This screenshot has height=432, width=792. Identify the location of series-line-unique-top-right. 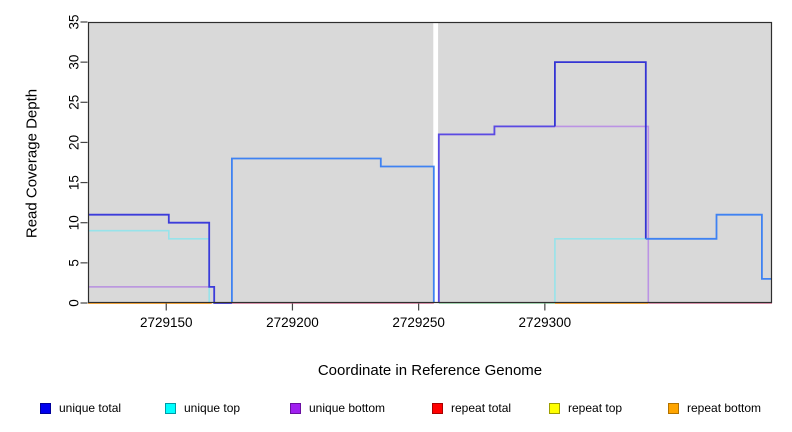
(600, 270).